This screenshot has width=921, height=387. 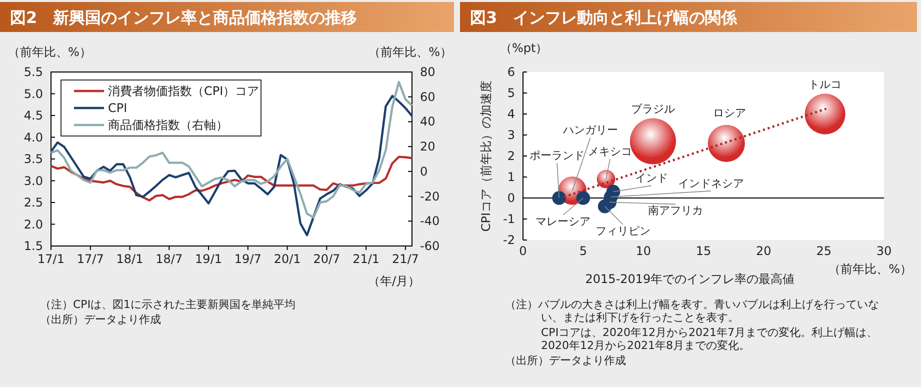 What do you see at coordinates (430, 221) in the screenshot?
I see `y2-tick-label: -40` at bounding box center [430, 221].